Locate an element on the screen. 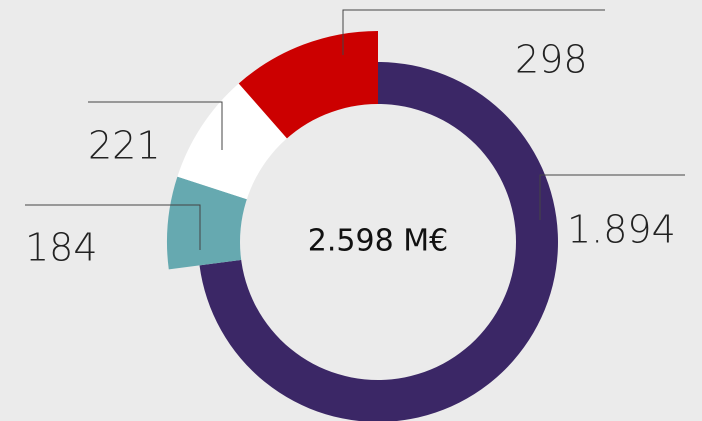 The image size is (702, 421). value-label: 184 is located at coordinates (61, 248).